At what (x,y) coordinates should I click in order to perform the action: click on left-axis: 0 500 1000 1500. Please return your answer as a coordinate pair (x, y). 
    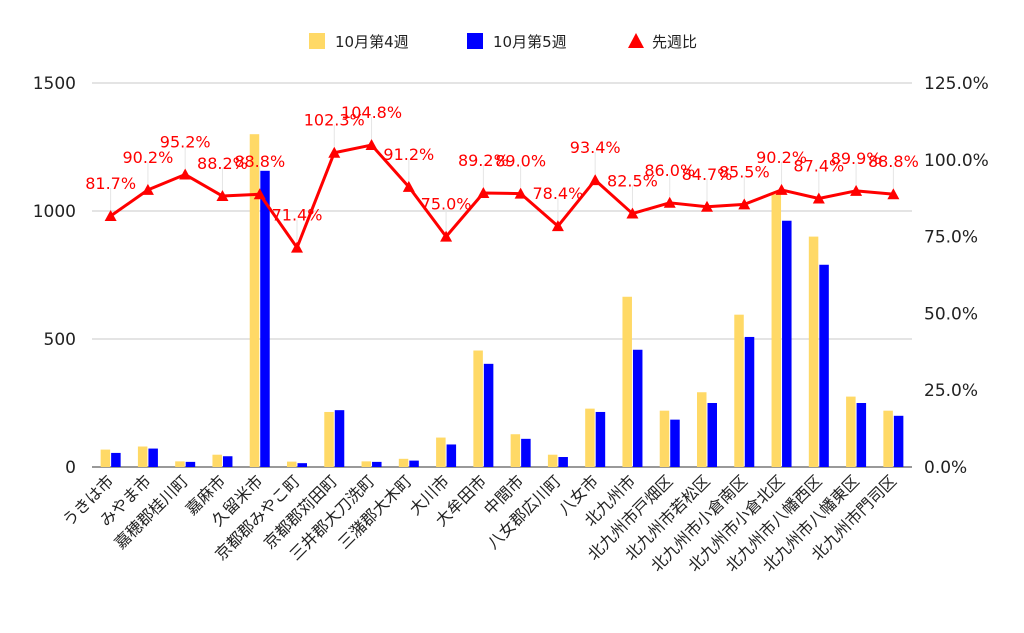
    Looking at the image, I should click on (54, 276).